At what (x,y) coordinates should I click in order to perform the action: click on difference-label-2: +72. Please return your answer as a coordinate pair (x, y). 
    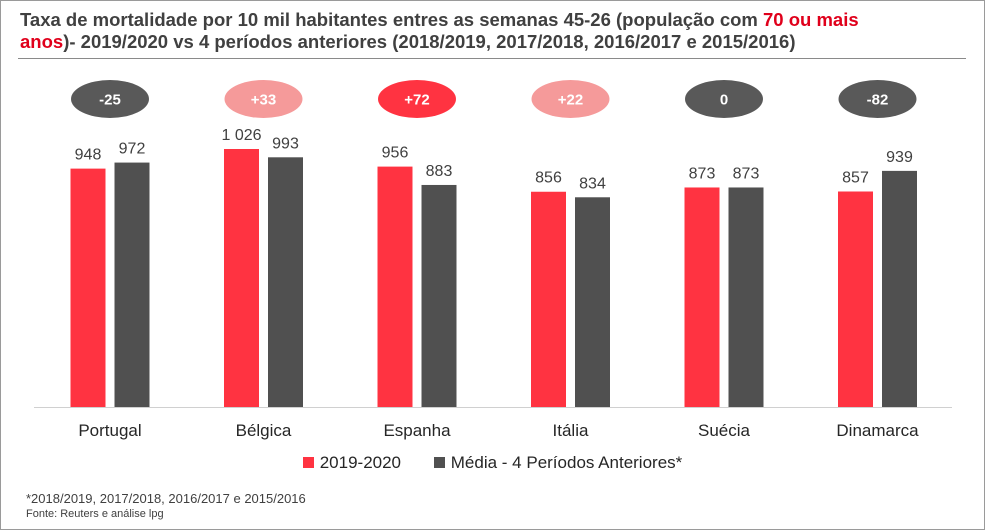
    Looking at the image, I should click on (416, 100).